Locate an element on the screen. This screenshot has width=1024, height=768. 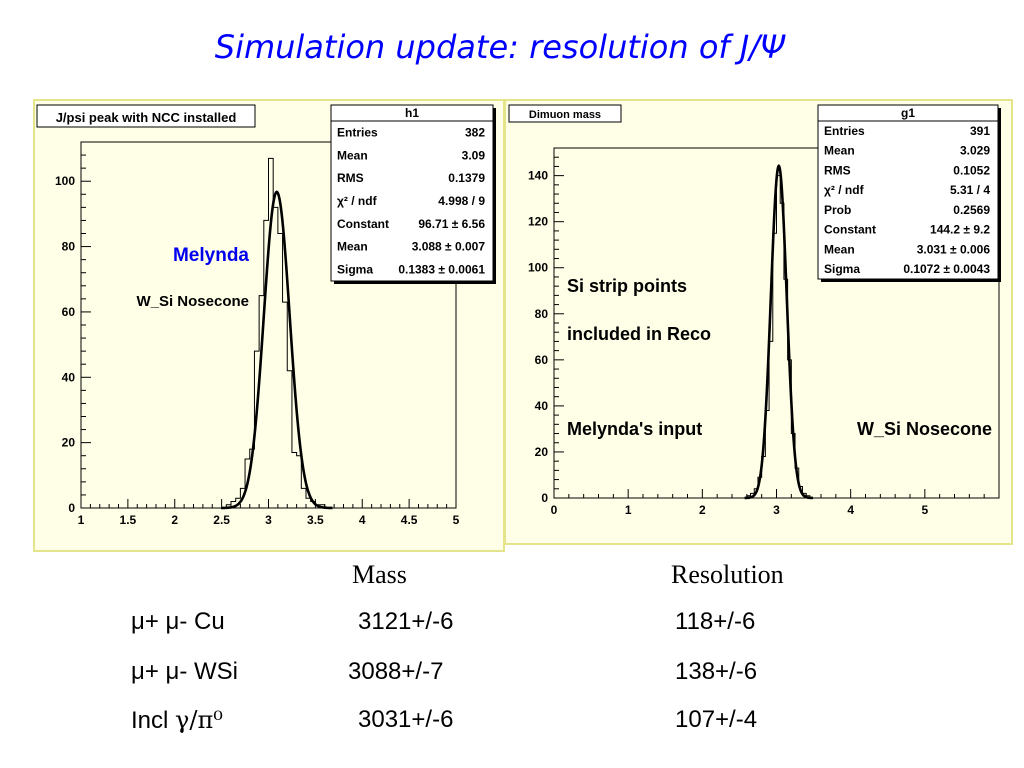
left-stats-name: h1 is located at coordinates (412, 113).